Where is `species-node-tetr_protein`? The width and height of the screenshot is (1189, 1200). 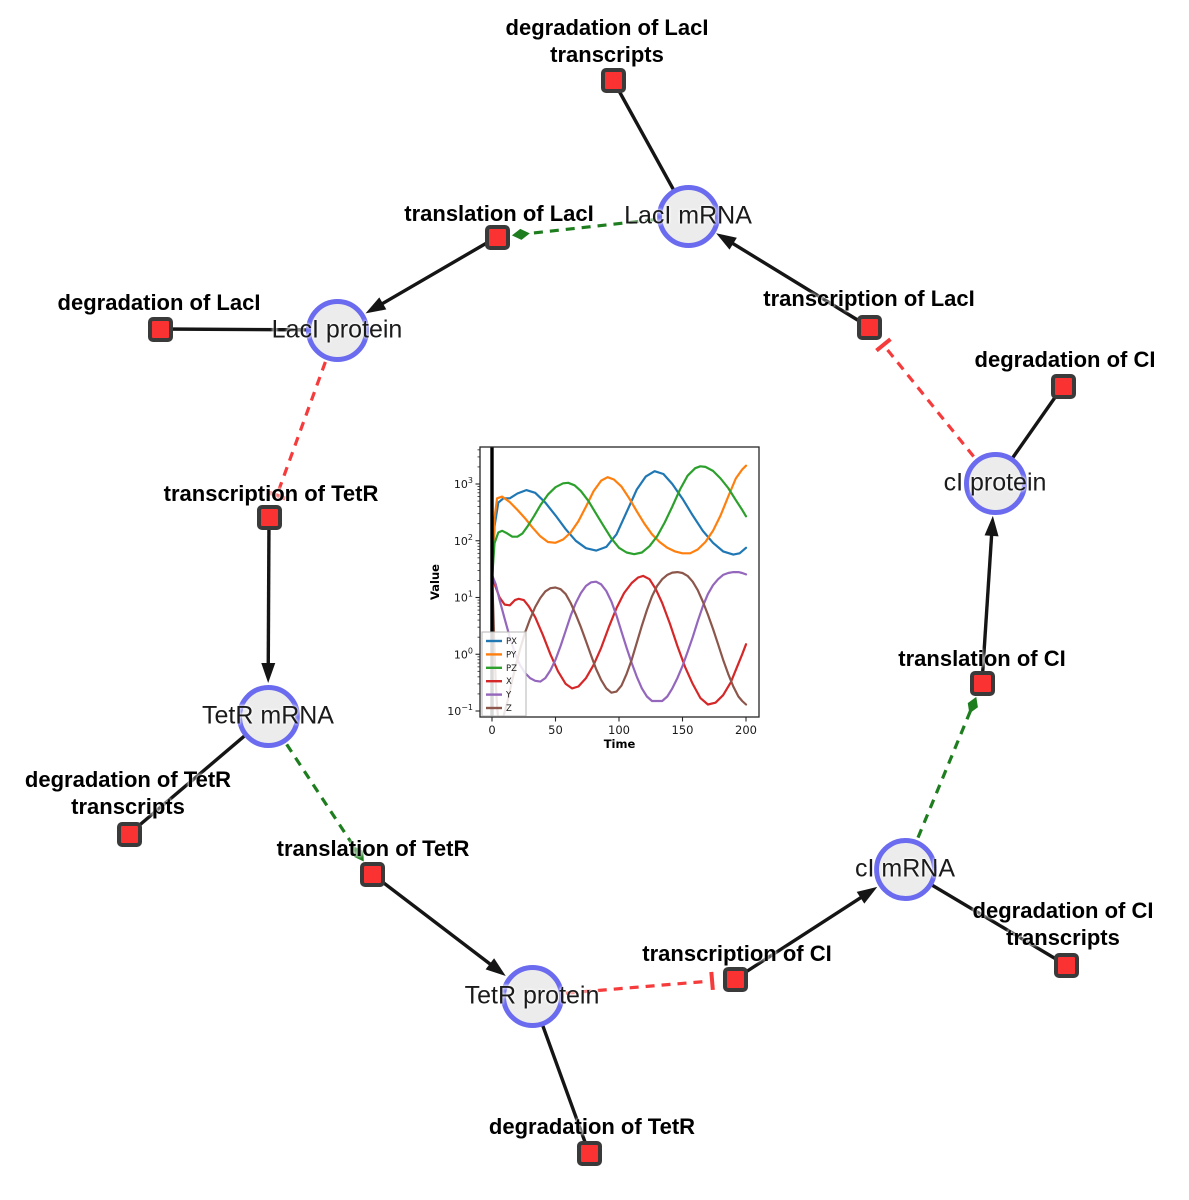
species-node-tetr_protein is located at coordinates (532, 996).